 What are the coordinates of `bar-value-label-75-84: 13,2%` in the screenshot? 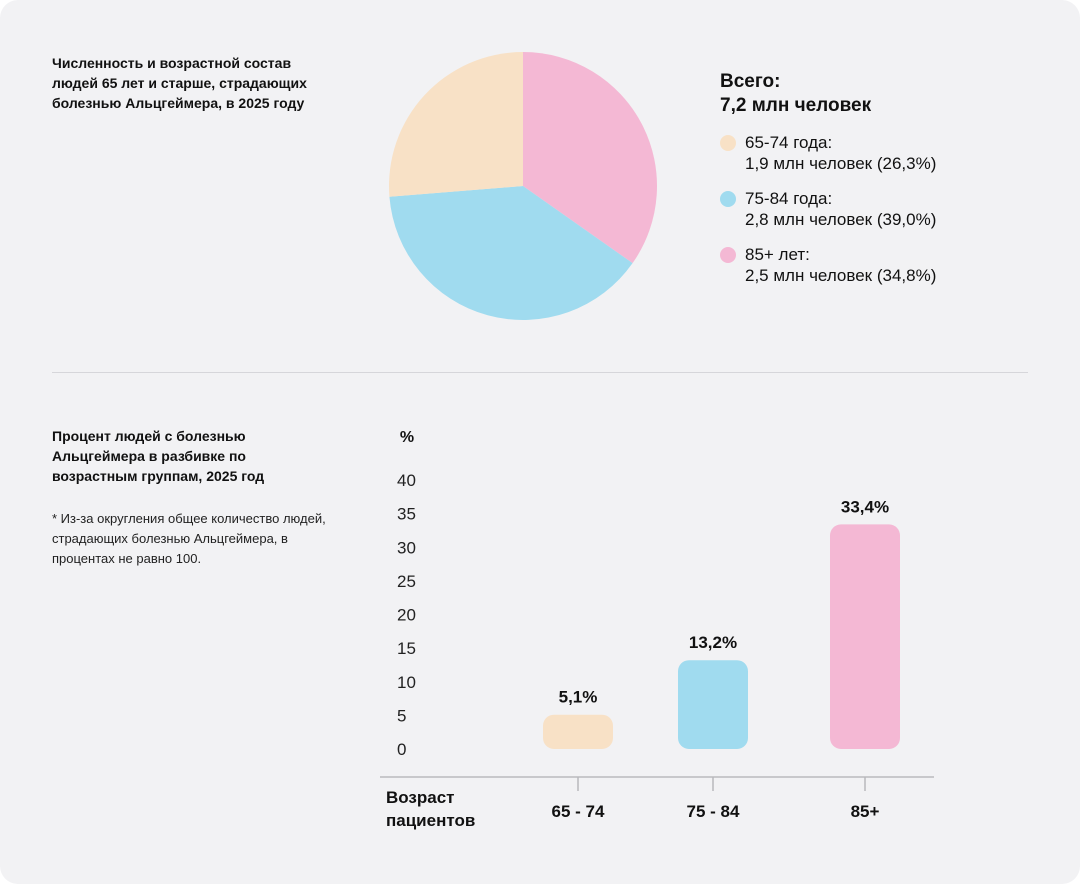 It's located at (713, 642).